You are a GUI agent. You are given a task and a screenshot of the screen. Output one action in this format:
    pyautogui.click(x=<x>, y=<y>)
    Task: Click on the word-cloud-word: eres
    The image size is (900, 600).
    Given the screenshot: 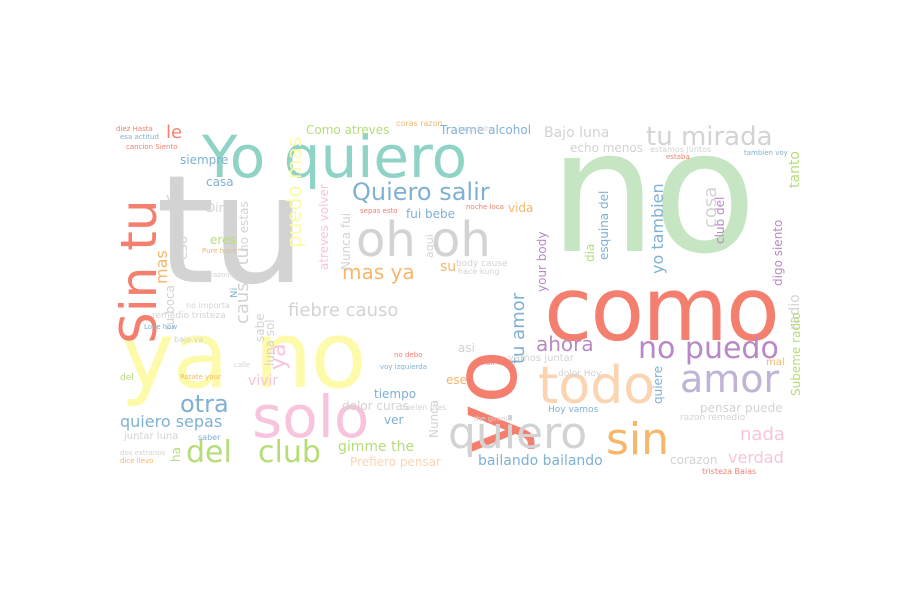 What is the action you would take?
    pyautogui.click(x=223, y=240)
    